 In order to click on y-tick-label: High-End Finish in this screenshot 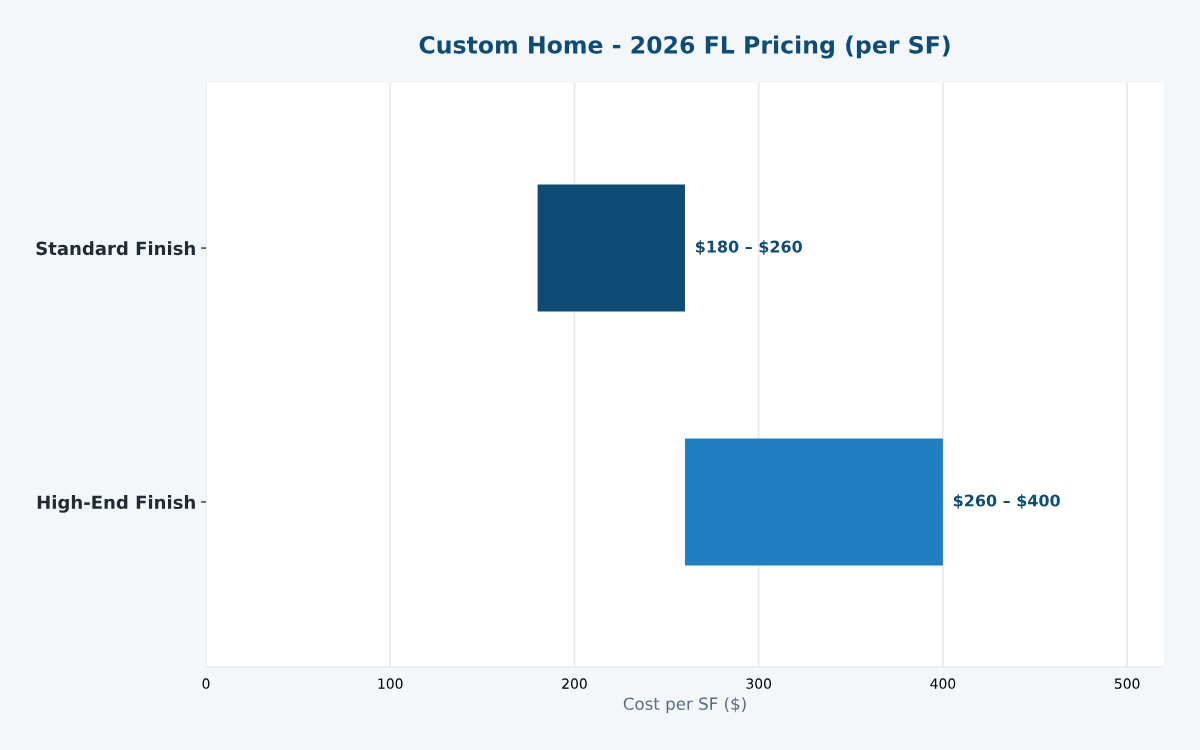, I will do `click(116, 504)`.